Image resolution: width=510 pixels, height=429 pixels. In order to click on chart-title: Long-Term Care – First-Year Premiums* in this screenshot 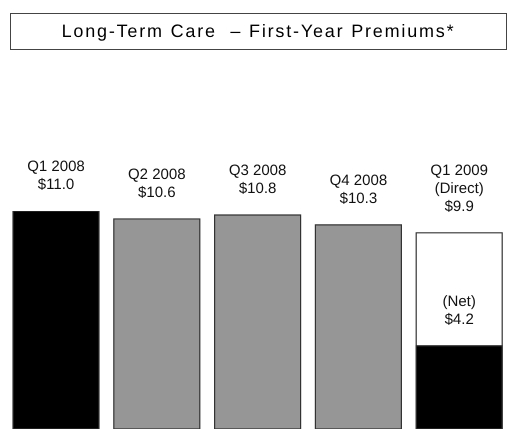, I will do `click(258, 31)`.